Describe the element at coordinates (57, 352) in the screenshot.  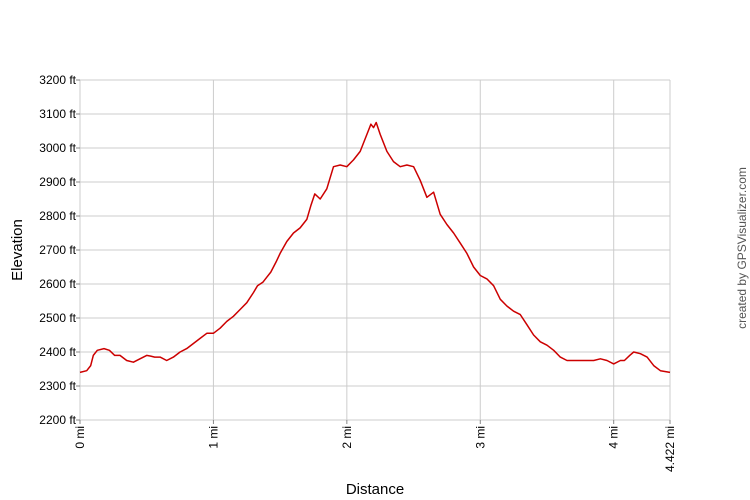
I see `y-tick-label: 2400 ft` at that location.